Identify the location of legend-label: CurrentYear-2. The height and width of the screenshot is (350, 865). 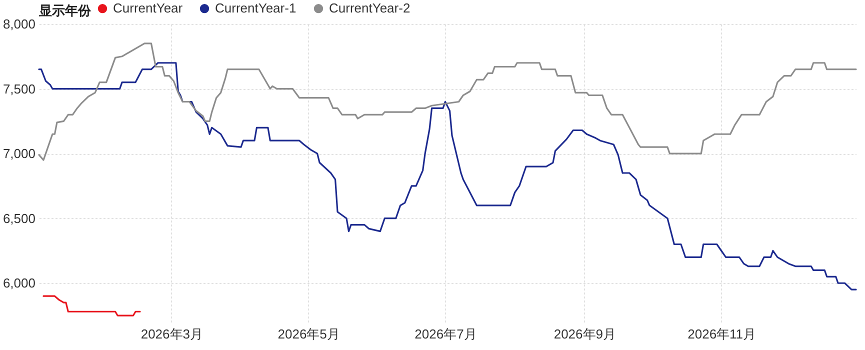
(369, 8).